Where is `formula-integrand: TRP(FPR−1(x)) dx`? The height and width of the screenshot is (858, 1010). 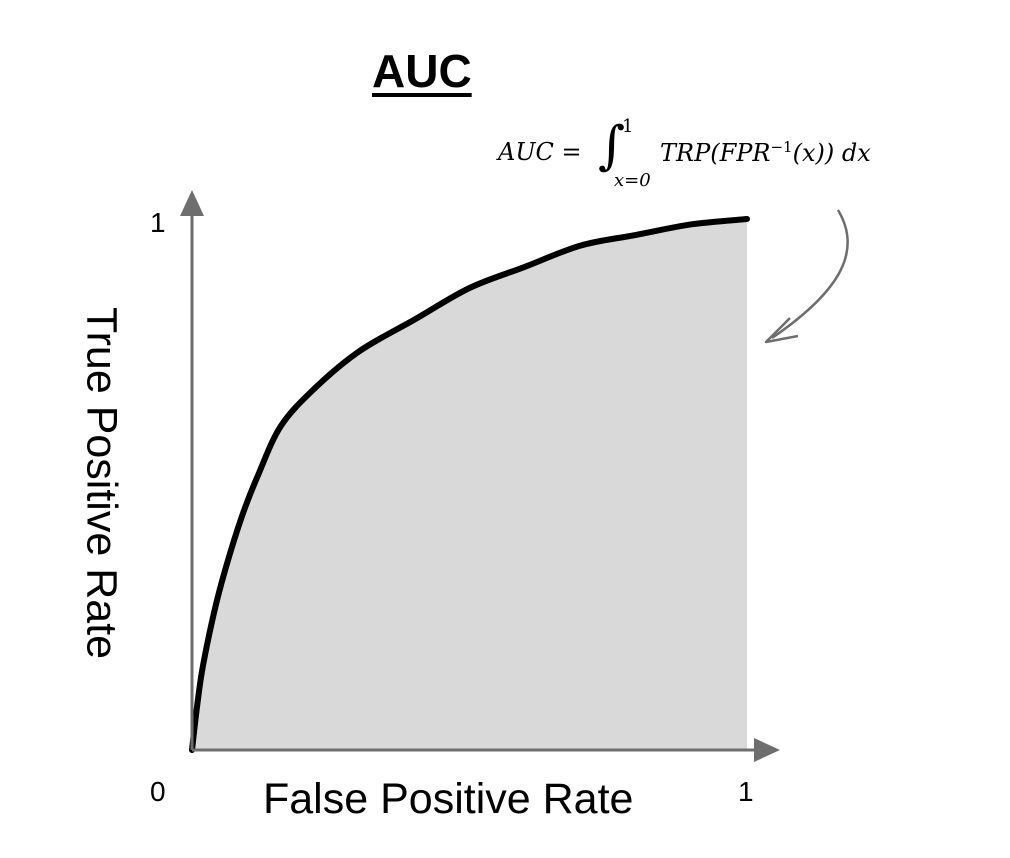 formula-integrand: TRP(FPR−1(x)) dx is located at coordinates (765, 152).